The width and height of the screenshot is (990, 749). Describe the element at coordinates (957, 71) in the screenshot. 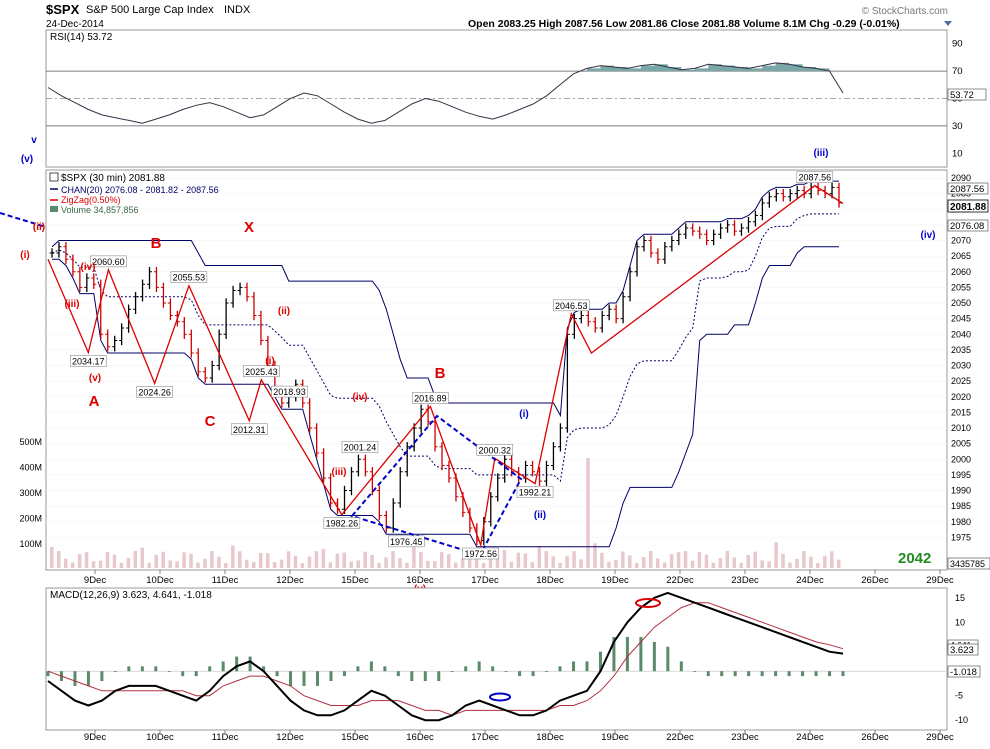

I see `rsi-tick-label: 70` at that location.